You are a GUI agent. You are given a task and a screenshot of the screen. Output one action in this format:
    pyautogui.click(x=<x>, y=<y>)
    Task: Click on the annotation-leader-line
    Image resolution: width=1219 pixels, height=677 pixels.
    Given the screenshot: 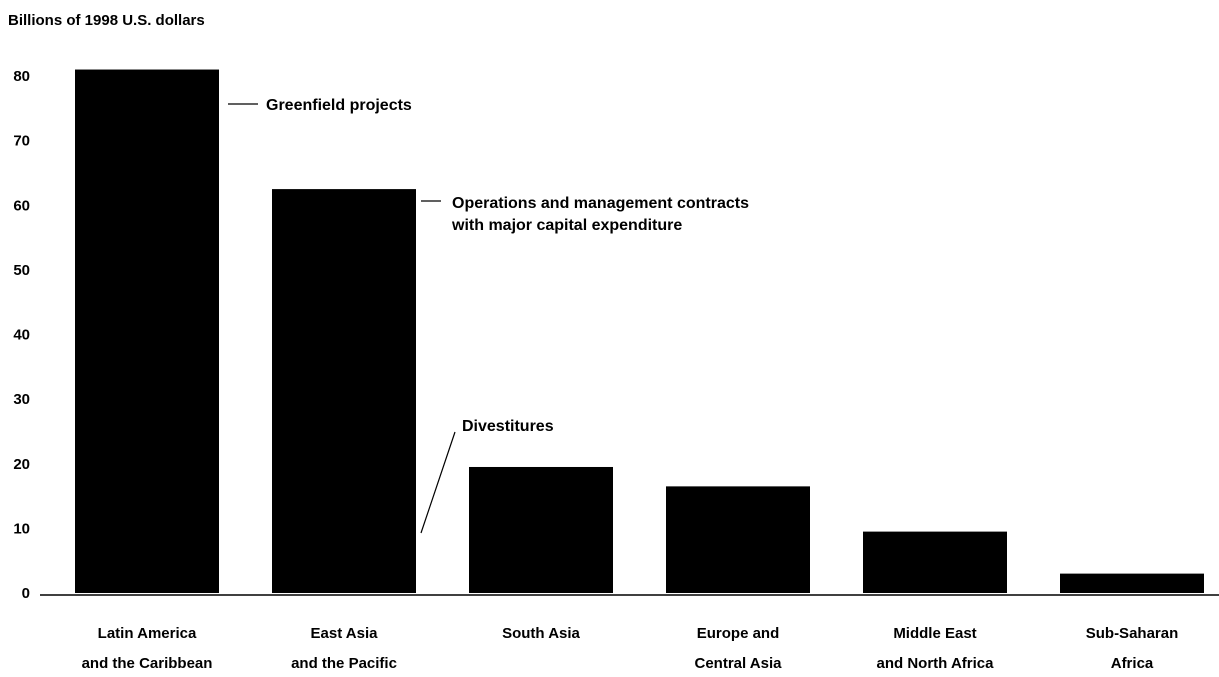 What is the action you would take?
    pyautogui.click(x=438, y=482)
    